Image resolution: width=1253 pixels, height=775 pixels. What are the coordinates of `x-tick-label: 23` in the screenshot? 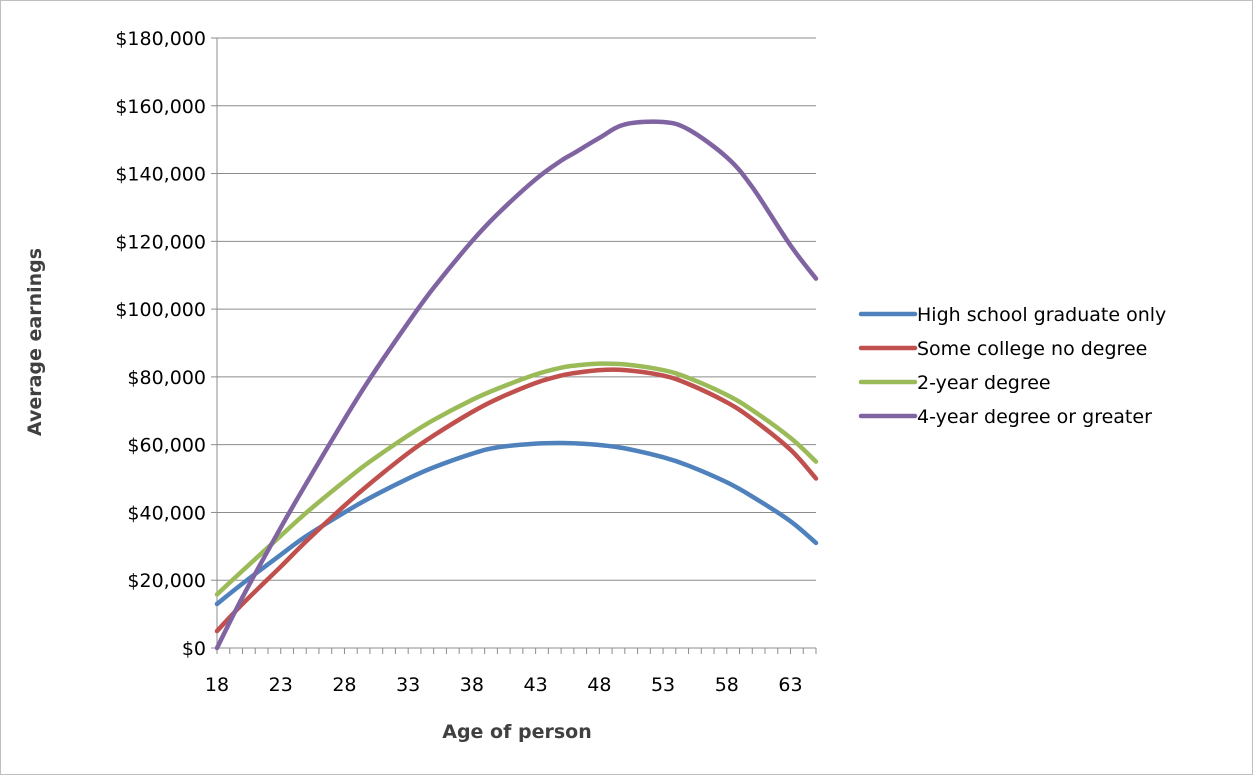 It's located at (281, 685).